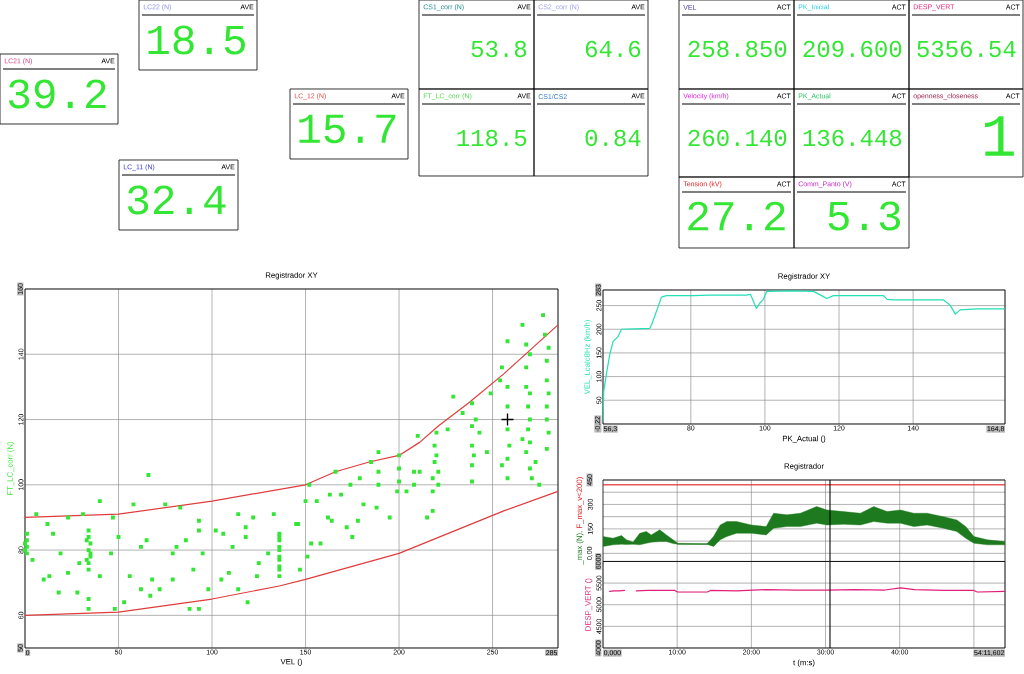 Image resolution: width=1024 pixels, height=674 pixels. What do you see at coordinates (196, 40) in the screenshot?
I see `text: 18.5` at bounding box center [196, 40].